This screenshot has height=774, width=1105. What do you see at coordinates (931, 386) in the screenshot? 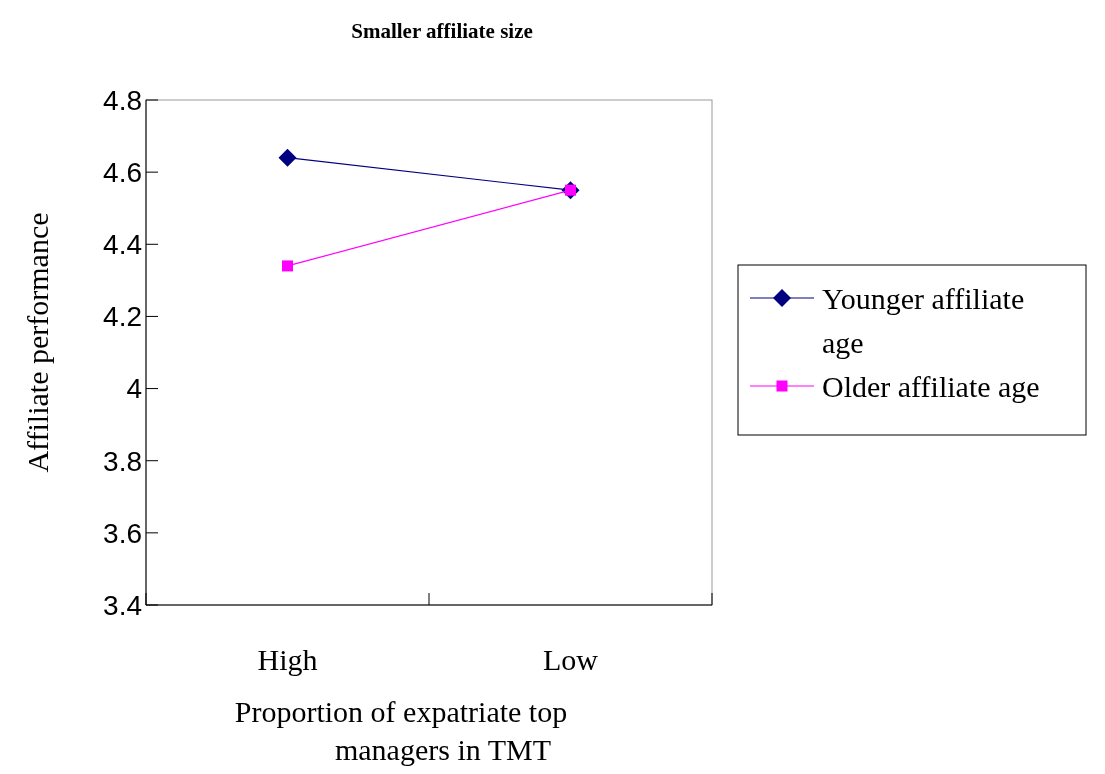
I see `legend-label: Older affiliate age` at bounding box center [931, 386].